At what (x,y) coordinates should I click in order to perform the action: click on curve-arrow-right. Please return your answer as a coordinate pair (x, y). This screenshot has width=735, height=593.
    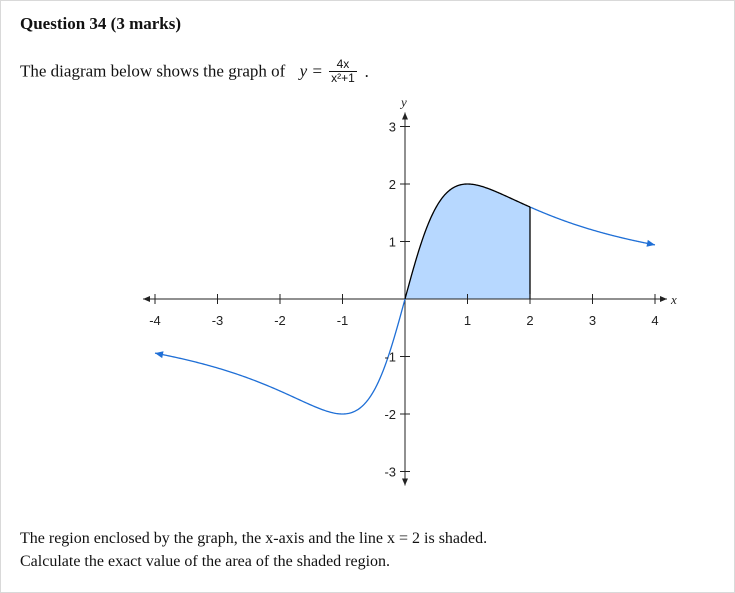
    Looking at the image, I should click on (650, 243).